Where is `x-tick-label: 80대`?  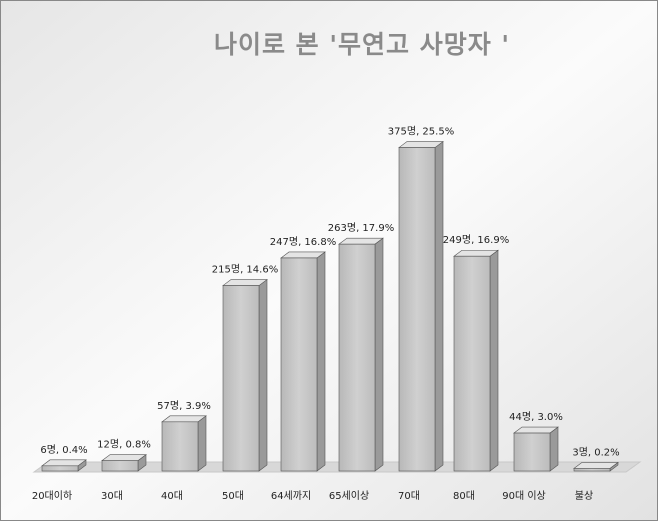 x-tick-label: 80대 is located at coordinates (464, 496).